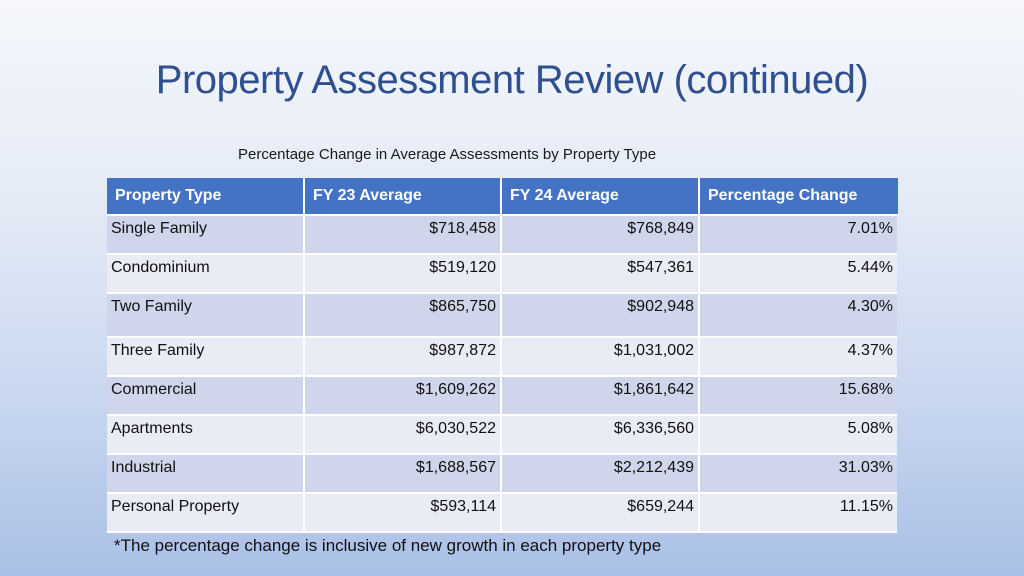  What do you see at coordinates (206, 357) in the screenshot?
I see `cell-property-type: Three Family` at bounding box center [206, 357].